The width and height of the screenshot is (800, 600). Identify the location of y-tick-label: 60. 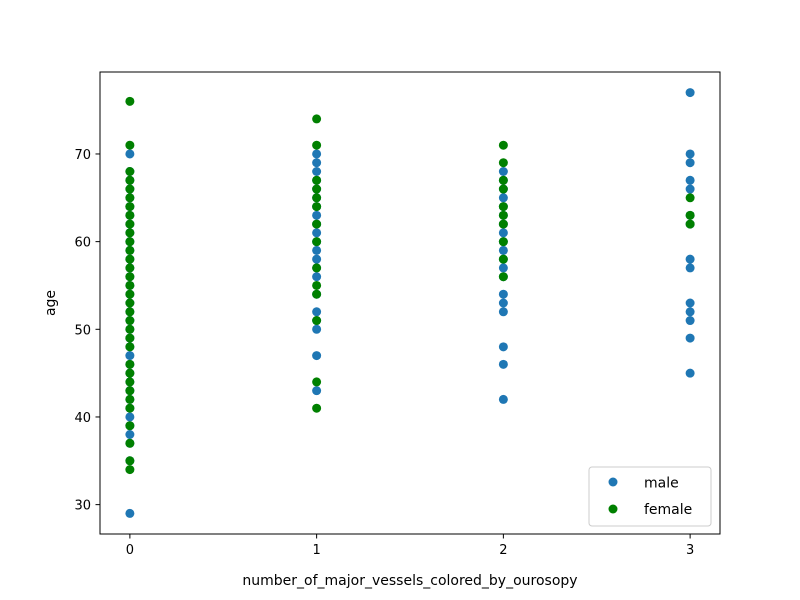
(82, 243).